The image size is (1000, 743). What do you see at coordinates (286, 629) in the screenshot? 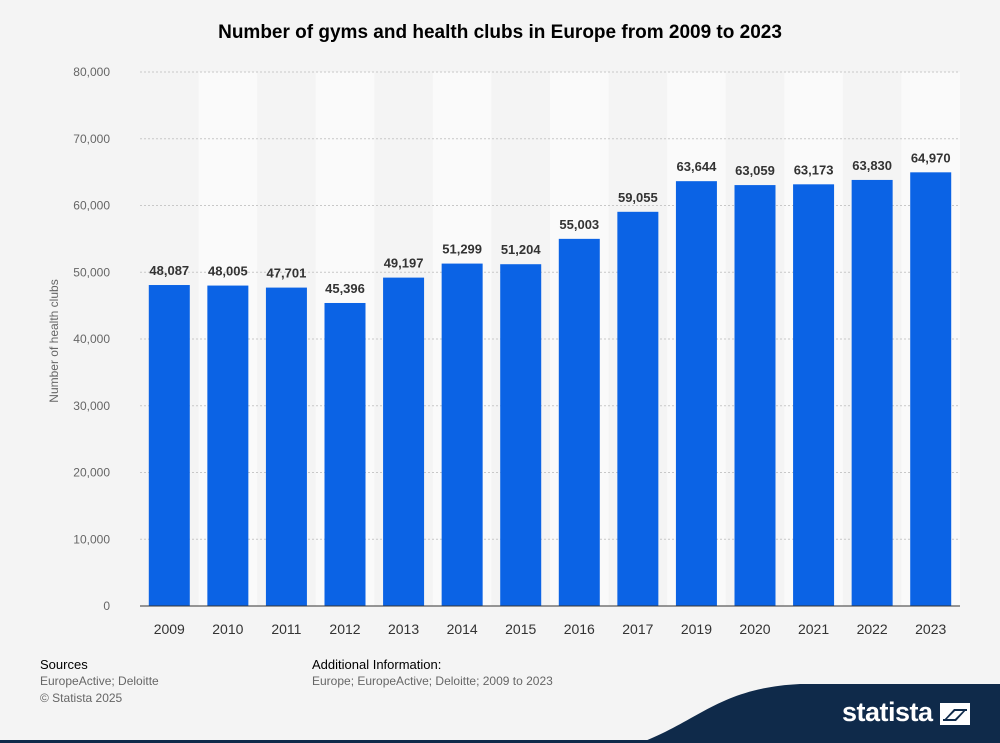
I see `x-tick-label: 2011` at bounding box center [286, 629].